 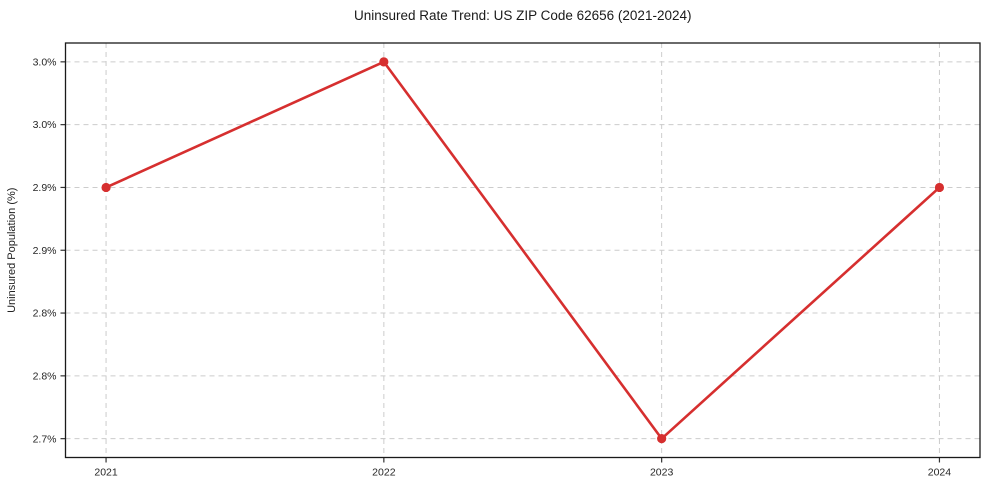 What do you see at coordinates (106, 473) in the screenshot?
I see `x-tick-label: 2021` at bounding box center [106, 473].